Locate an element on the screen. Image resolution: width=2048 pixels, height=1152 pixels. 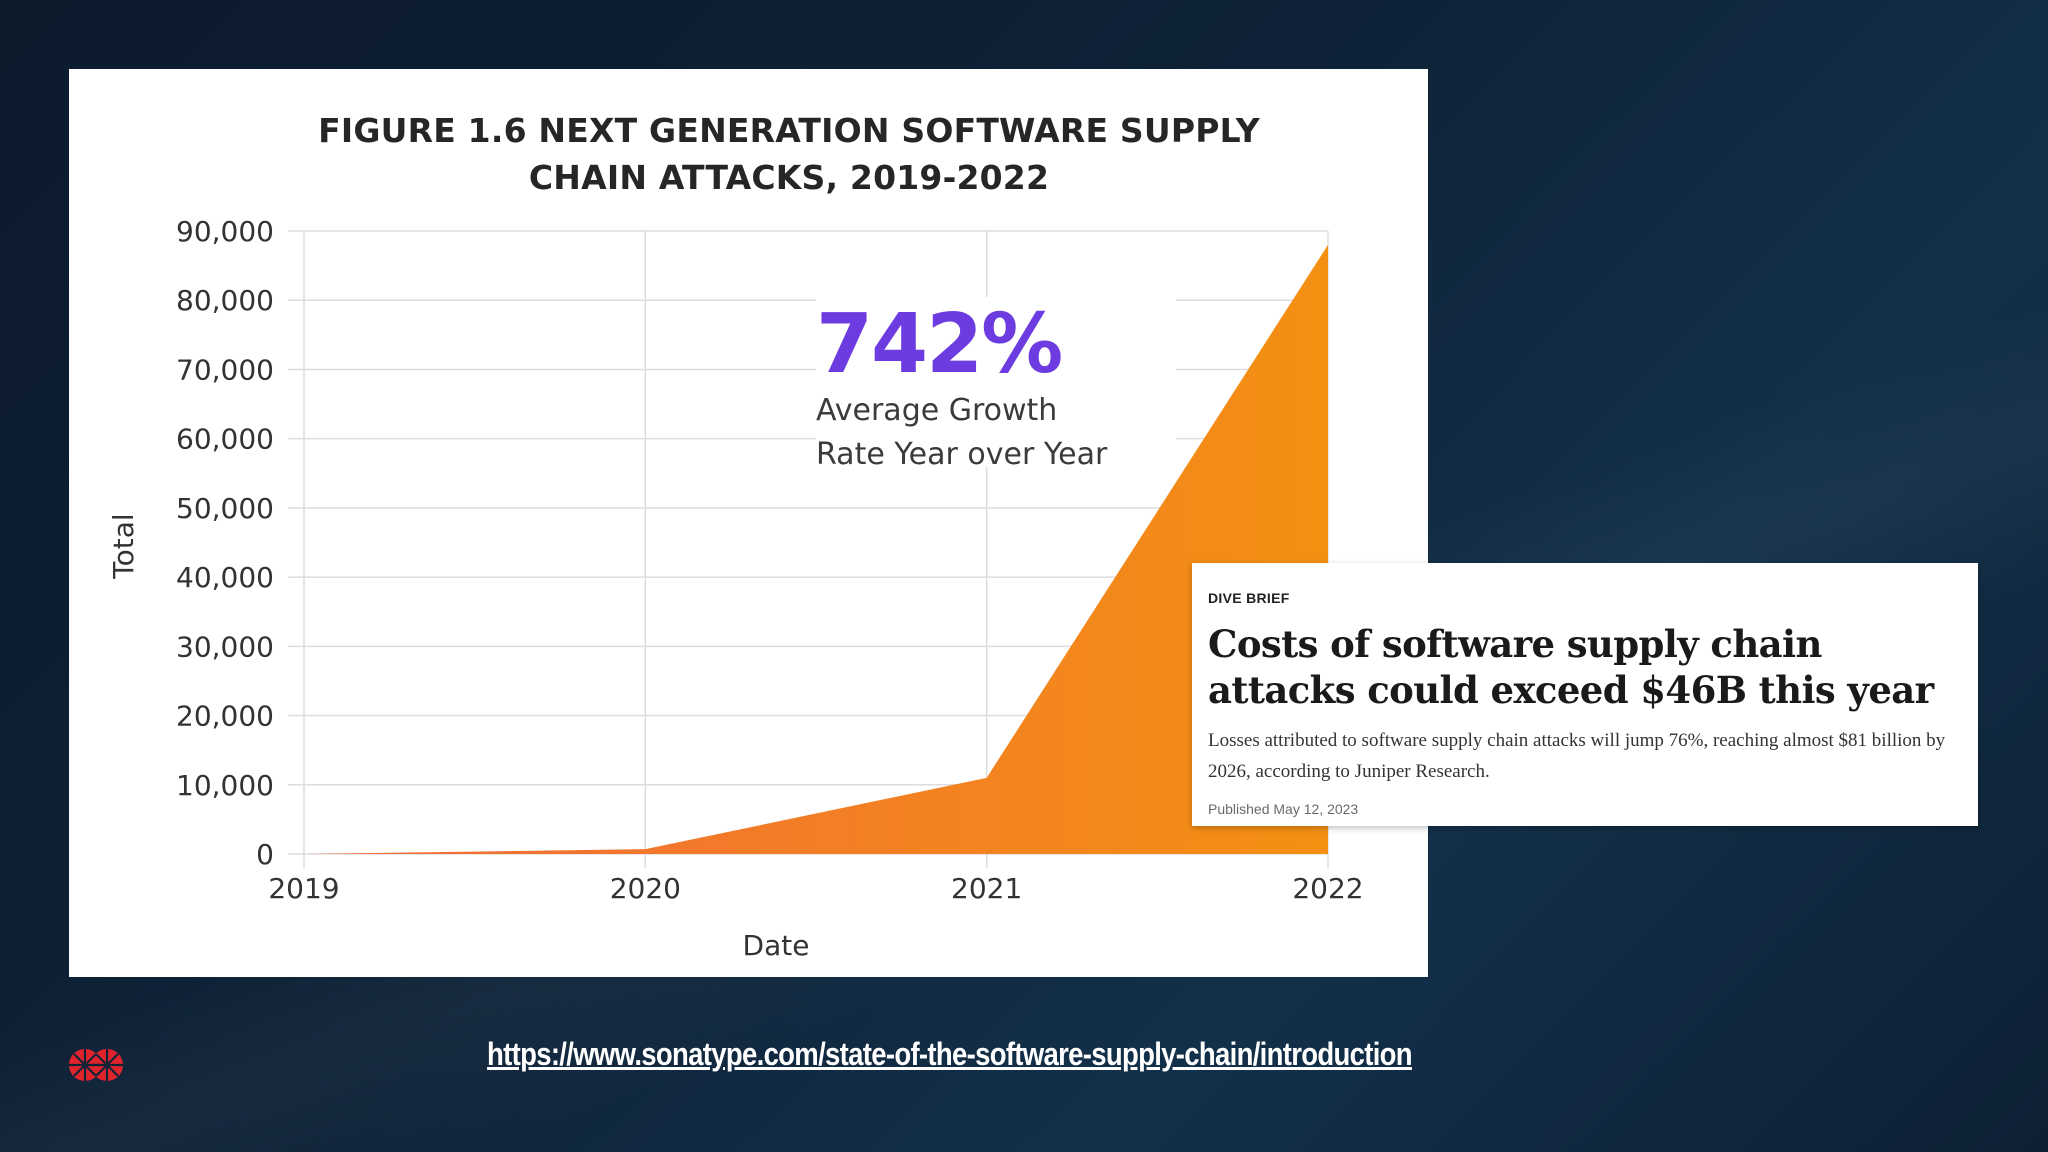
pinwheel-logo-icon is located at coordinates (96, 1065).